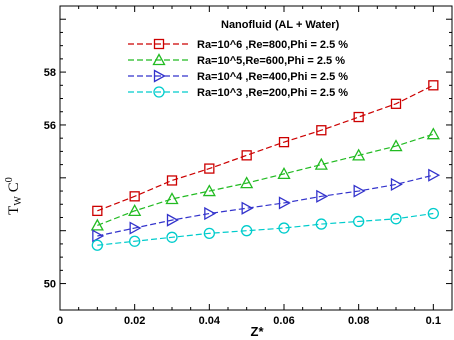 The image size is (454, 340). I want to click on legend-entry-1: Ra=10^6 ,Re=800,Phi = 2.5 %, so click(238, 44).